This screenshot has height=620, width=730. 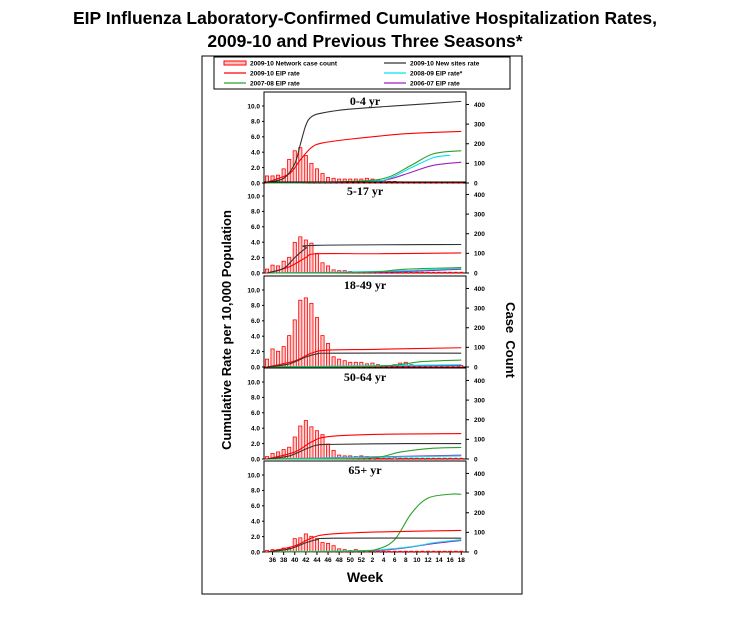 What do you see at coordinates (275, 74) in the screenshot?
I see `legend-label-eip_2009: 2009-10 EIP rate` at bounding box center [275, 74].